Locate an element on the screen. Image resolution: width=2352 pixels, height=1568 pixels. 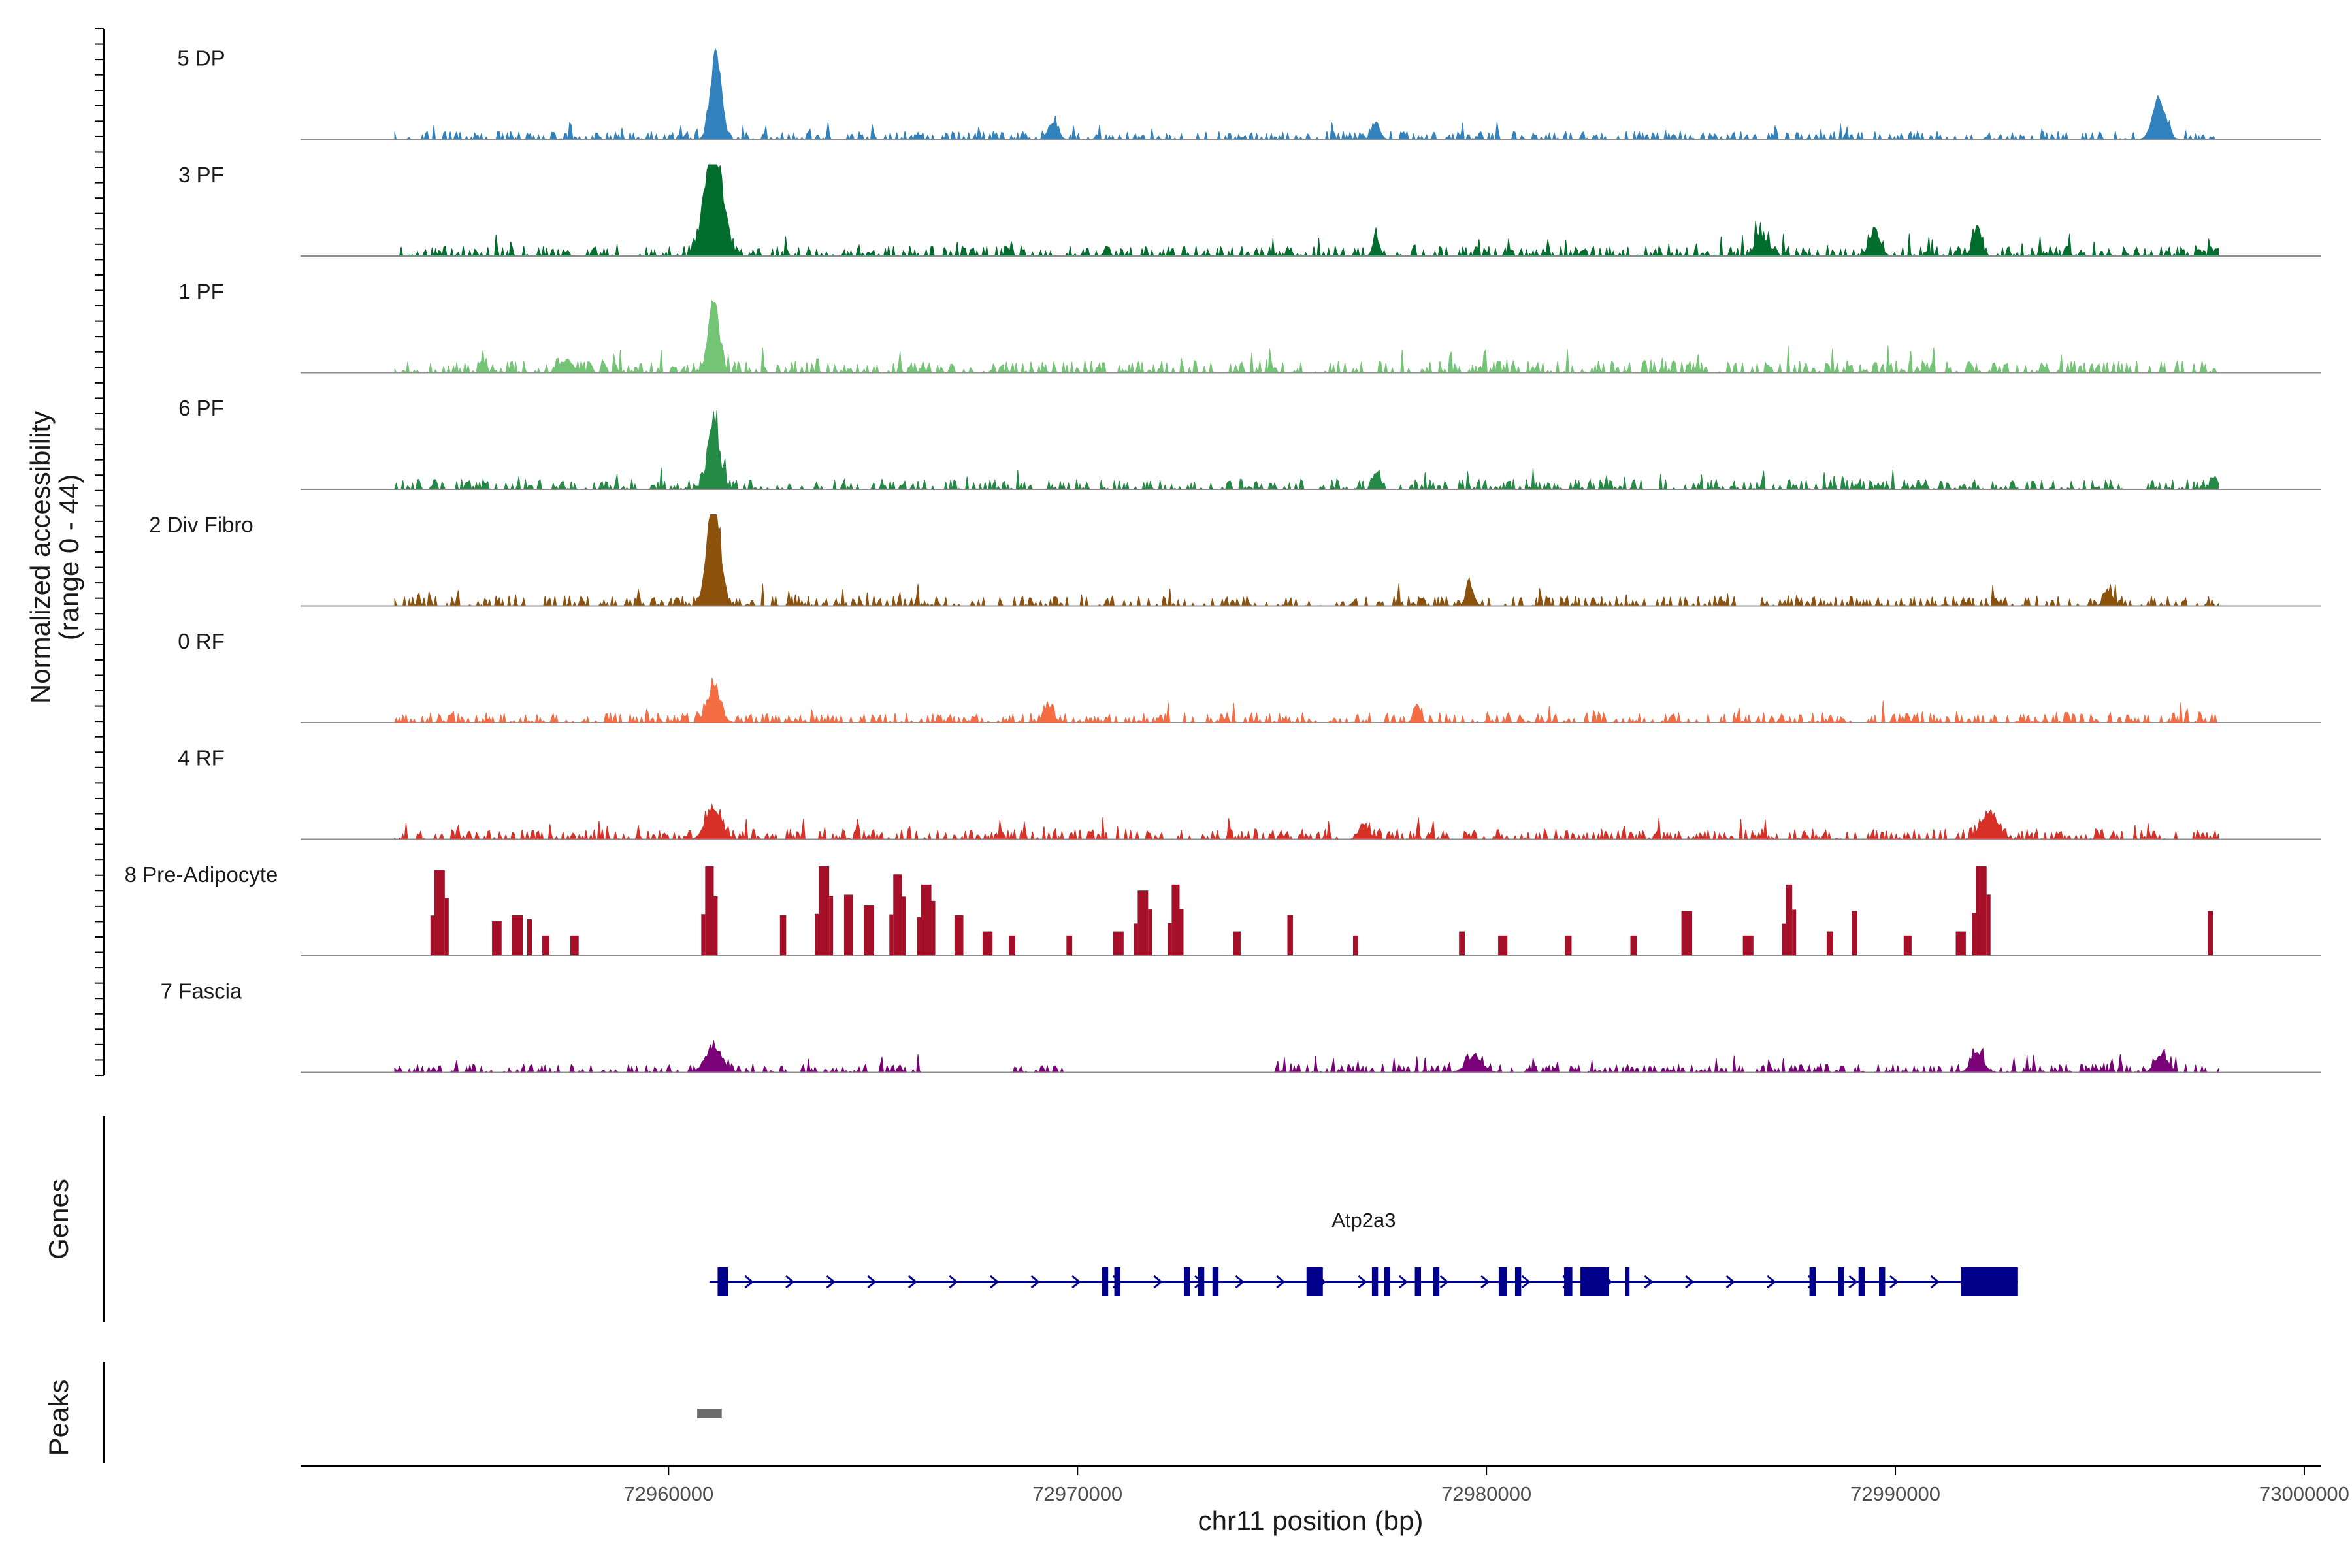
gene-label: Atp2a3 is located at coordinates (1363, 1220).